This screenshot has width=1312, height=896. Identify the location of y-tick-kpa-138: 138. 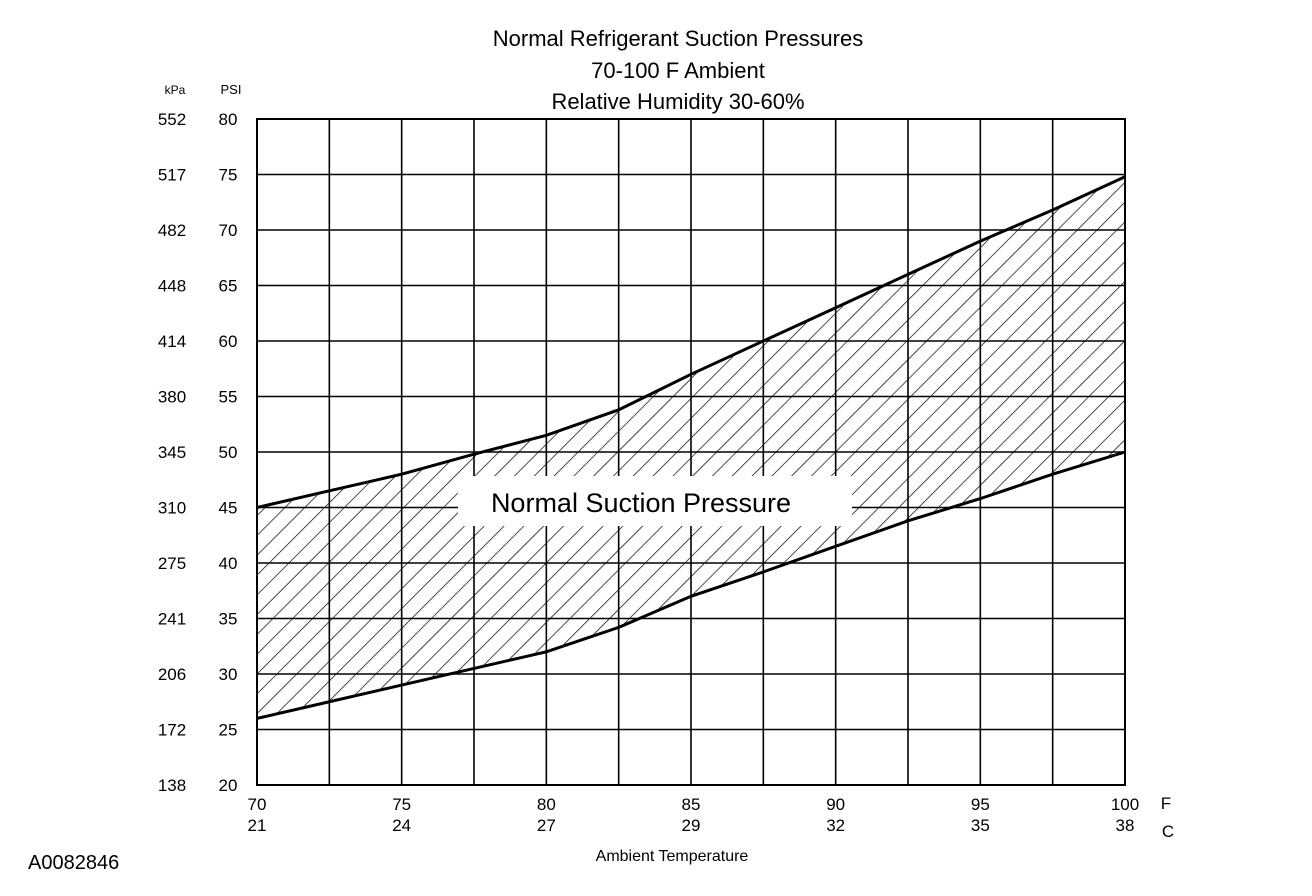
(172, 785).